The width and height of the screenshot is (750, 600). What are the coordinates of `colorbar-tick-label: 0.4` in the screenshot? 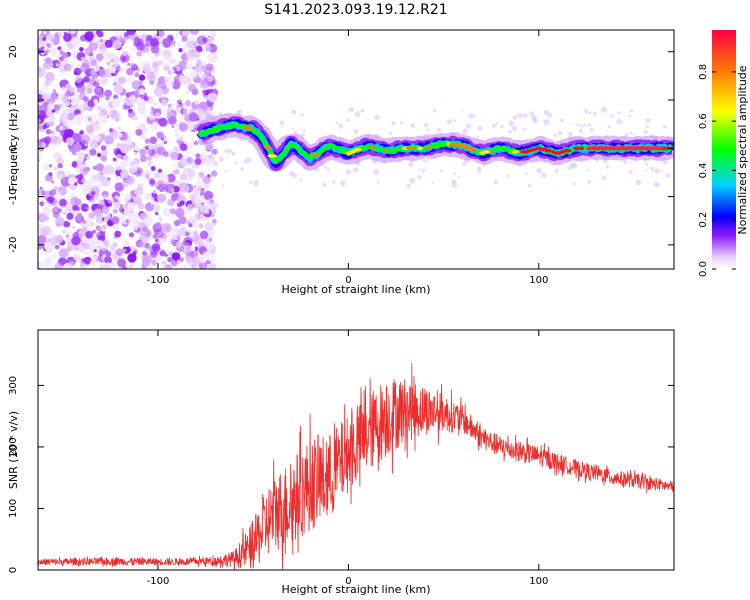 It's located at (703, 170).